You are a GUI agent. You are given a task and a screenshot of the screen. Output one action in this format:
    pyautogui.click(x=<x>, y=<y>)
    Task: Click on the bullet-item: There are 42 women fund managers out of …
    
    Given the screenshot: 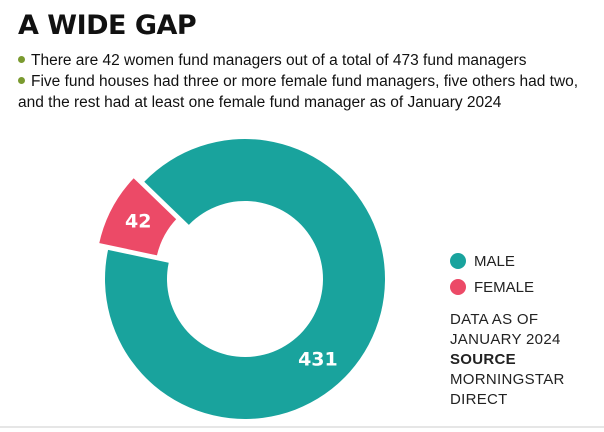 What is the action you would take?
    pyautogui.click(x=308, y=60)
    